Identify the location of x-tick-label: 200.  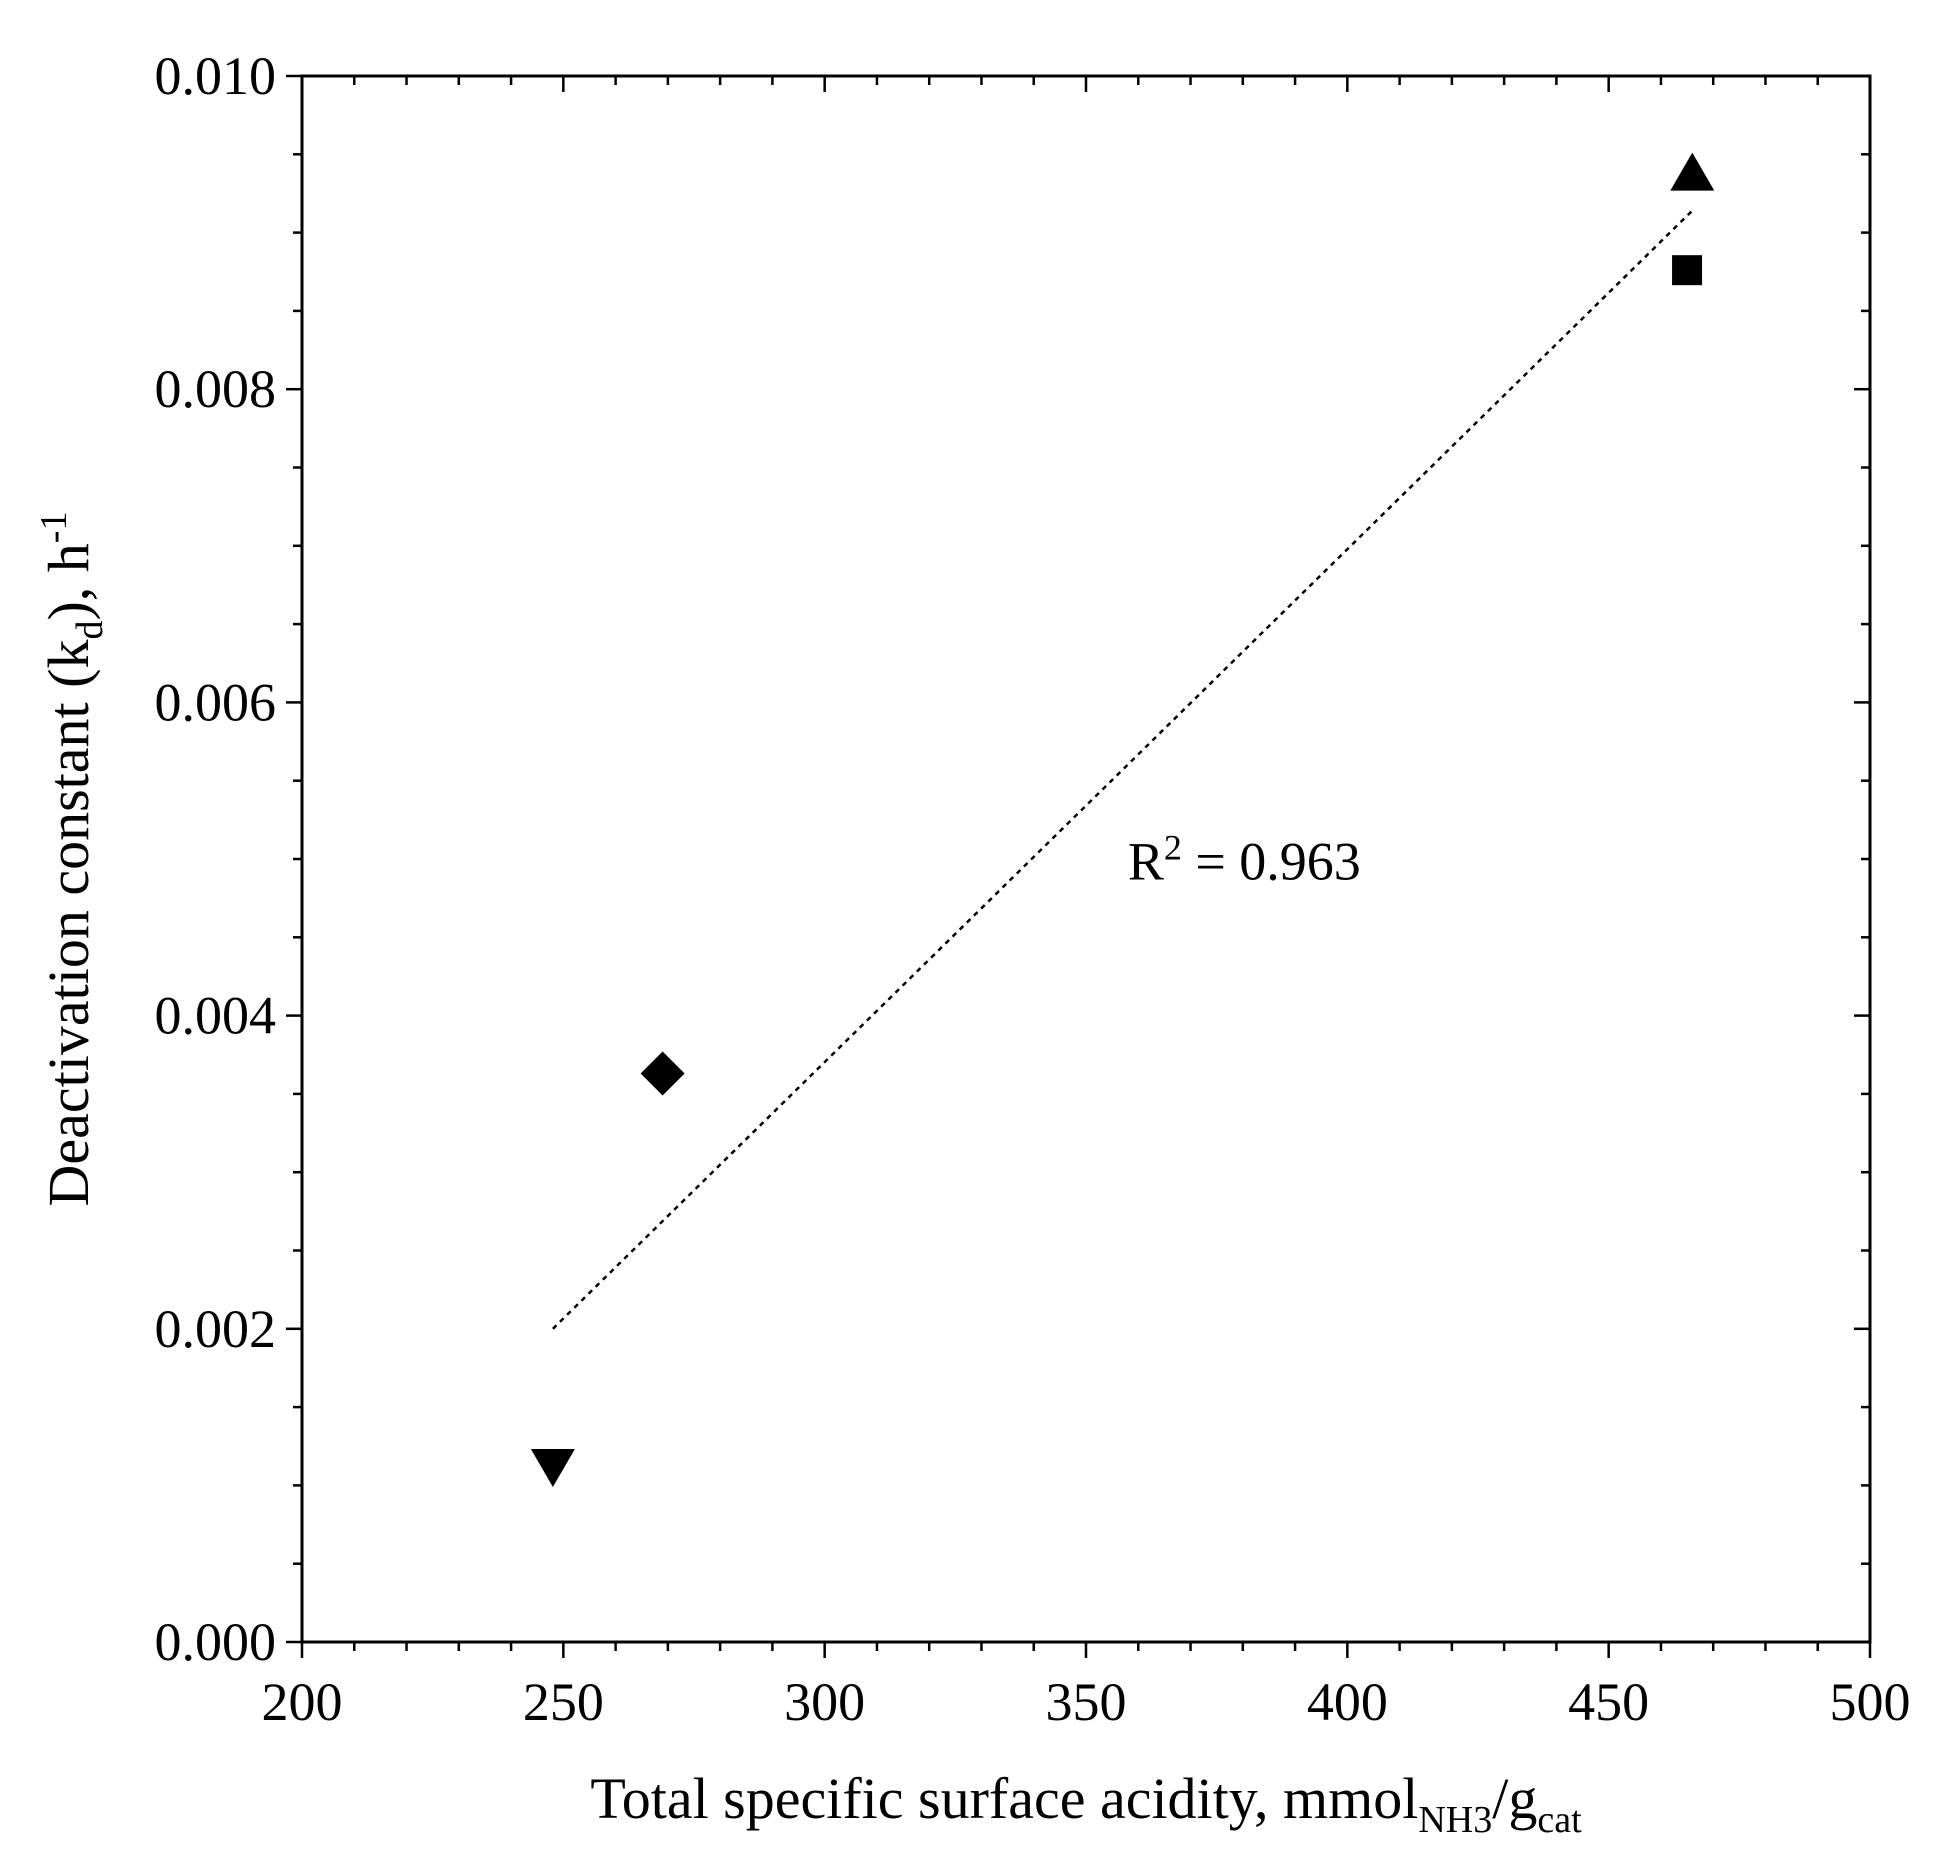
(302, 1702).